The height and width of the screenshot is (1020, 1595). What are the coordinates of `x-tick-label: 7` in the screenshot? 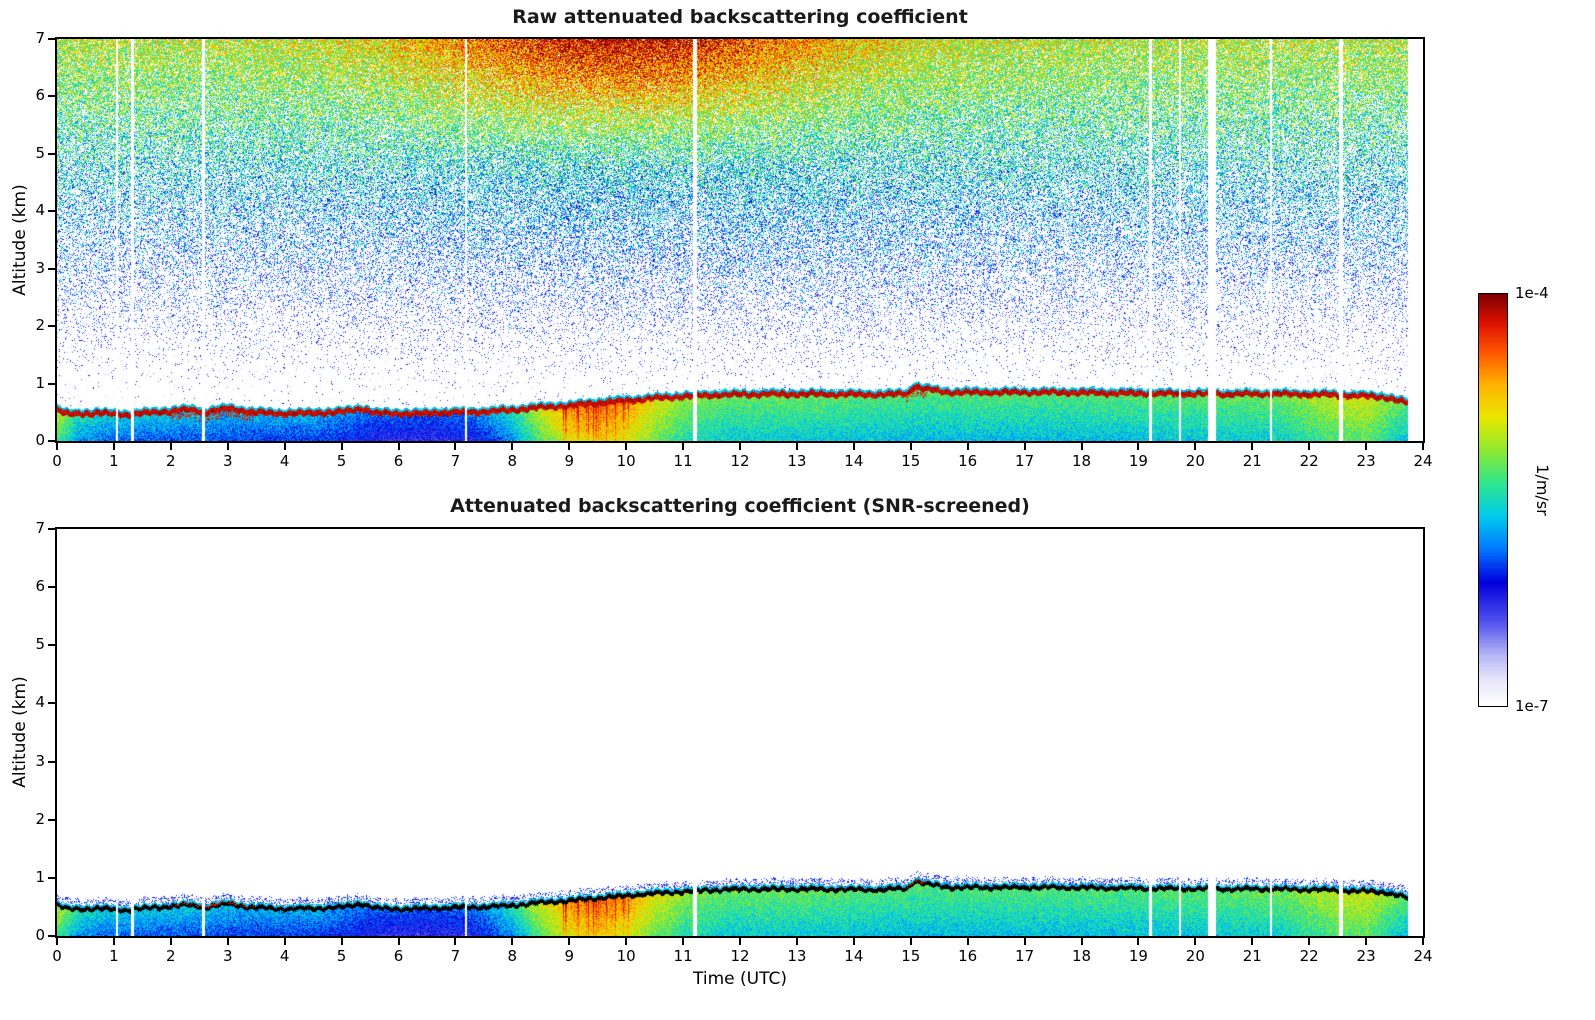 It's located at (455, 956).